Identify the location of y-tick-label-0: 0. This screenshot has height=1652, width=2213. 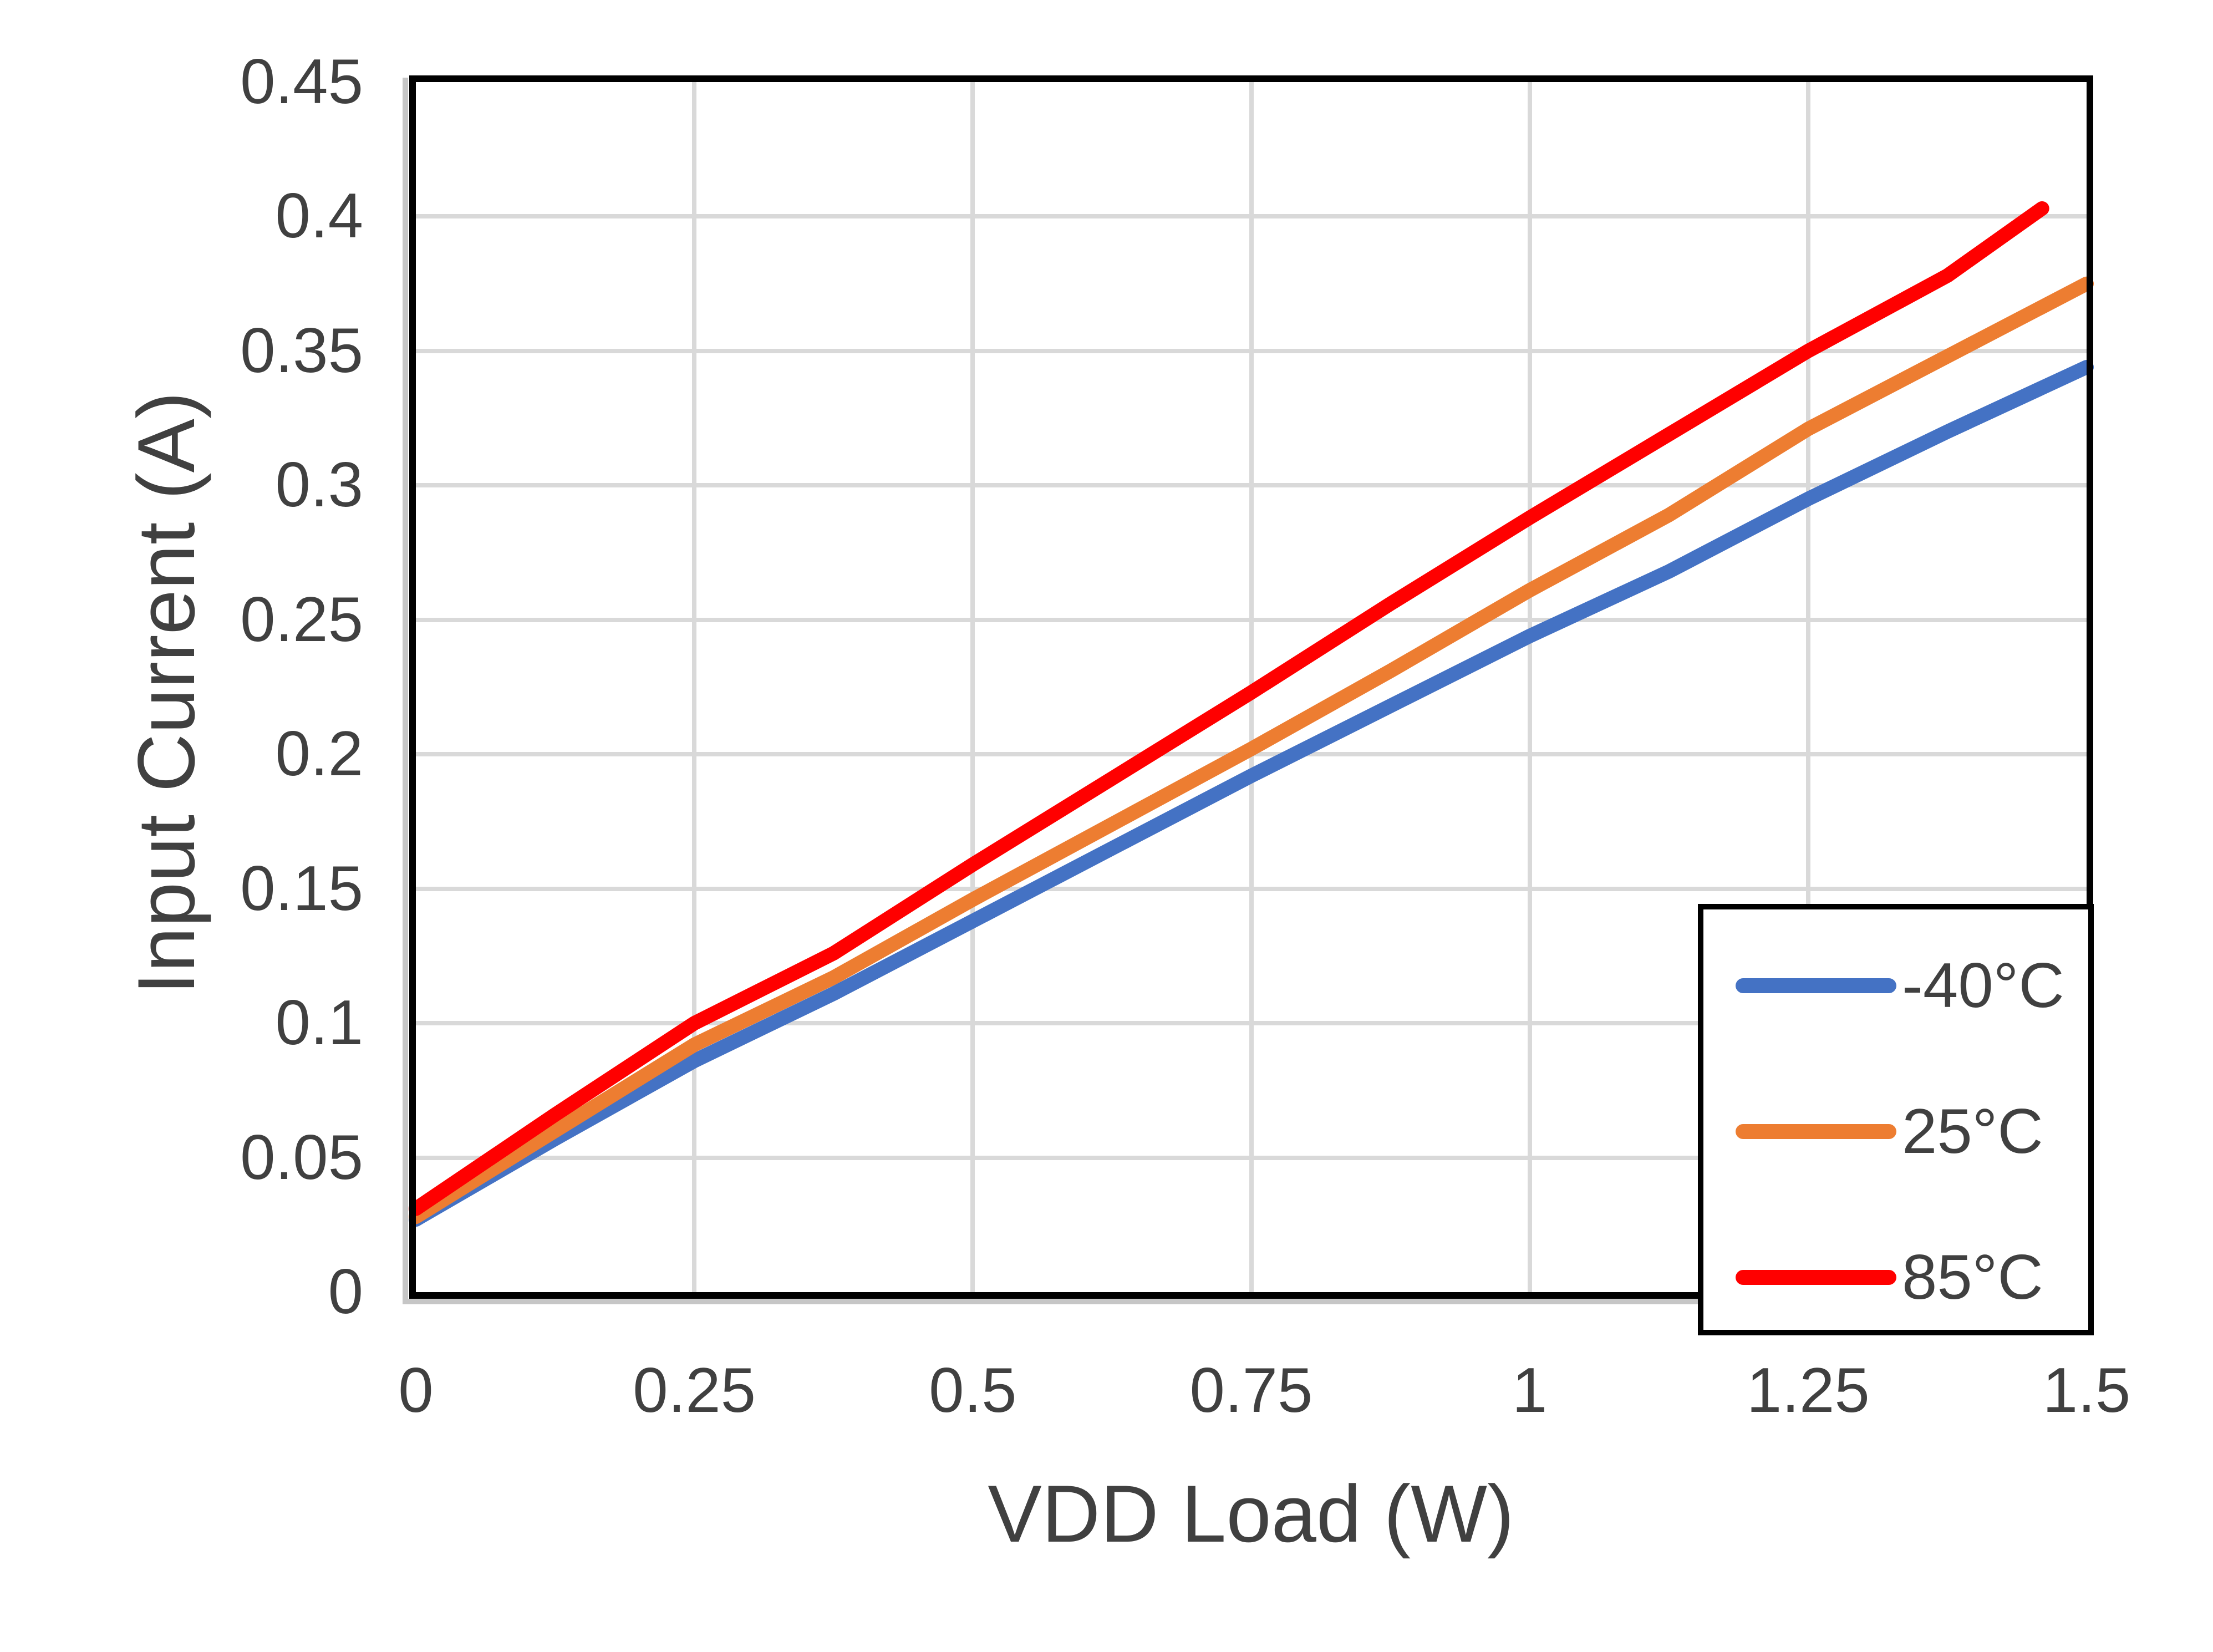
(345, 1292).